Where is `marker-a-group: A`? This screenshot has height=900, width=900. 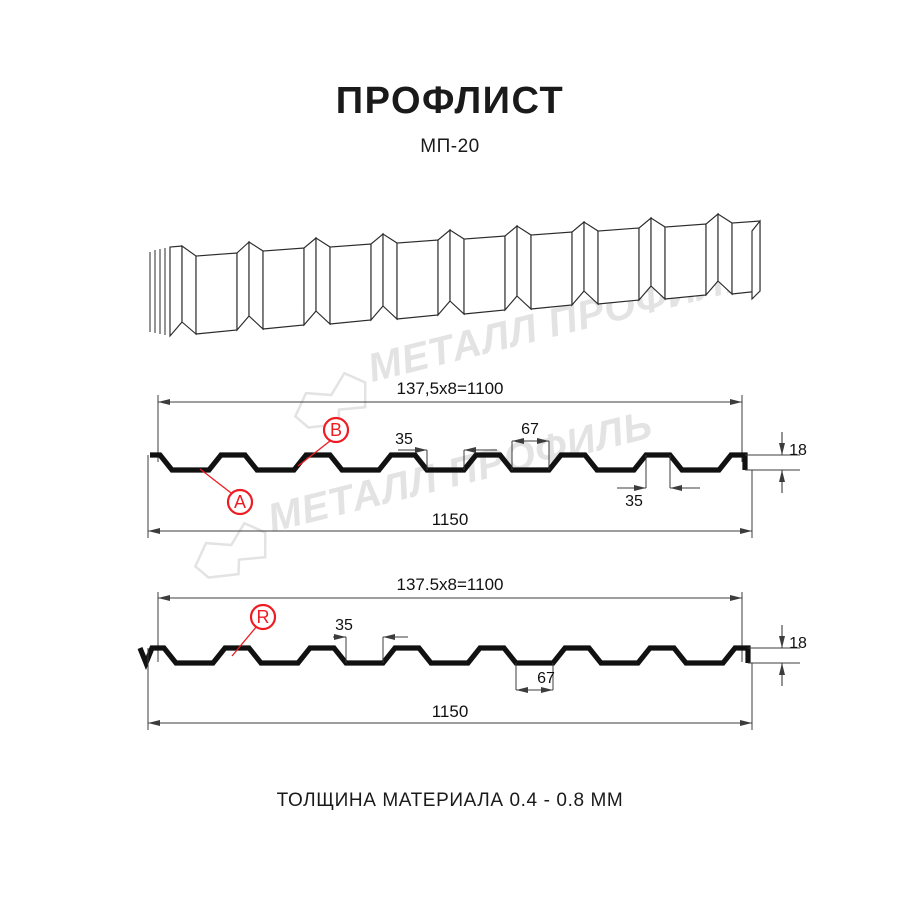 marker-a-group: A is located at coordinates (226, 492).